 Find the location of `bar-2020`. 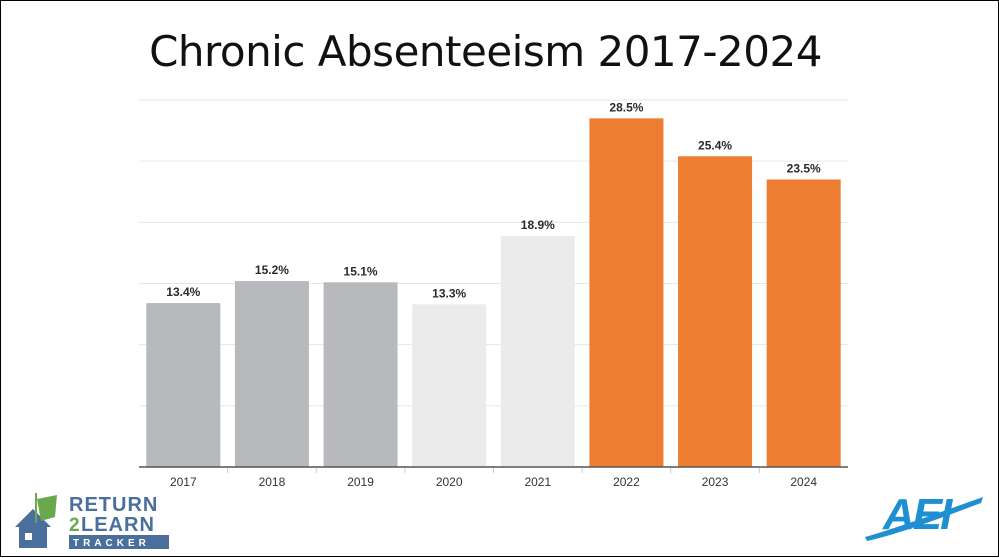

bar-2020 is located at coordinates (449, 385).